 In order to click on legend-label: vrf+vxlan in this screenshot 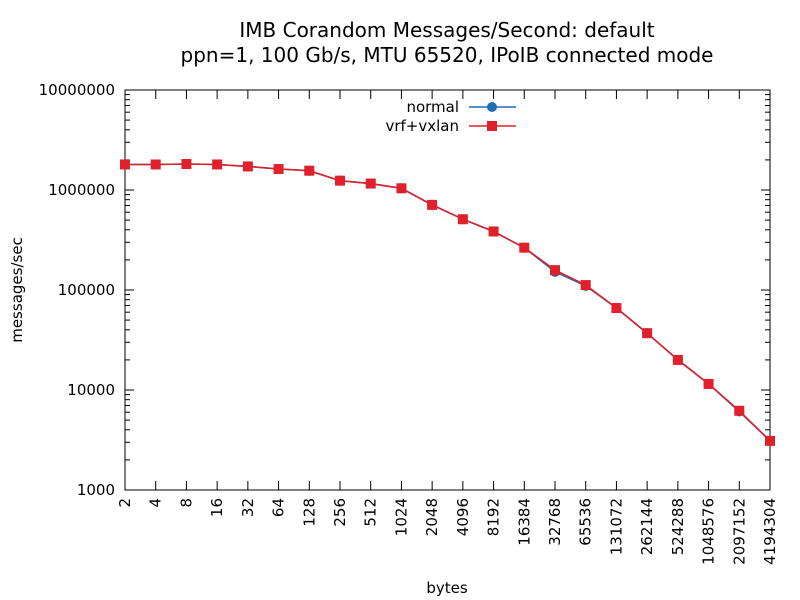, I will do `click(422, 126)`.